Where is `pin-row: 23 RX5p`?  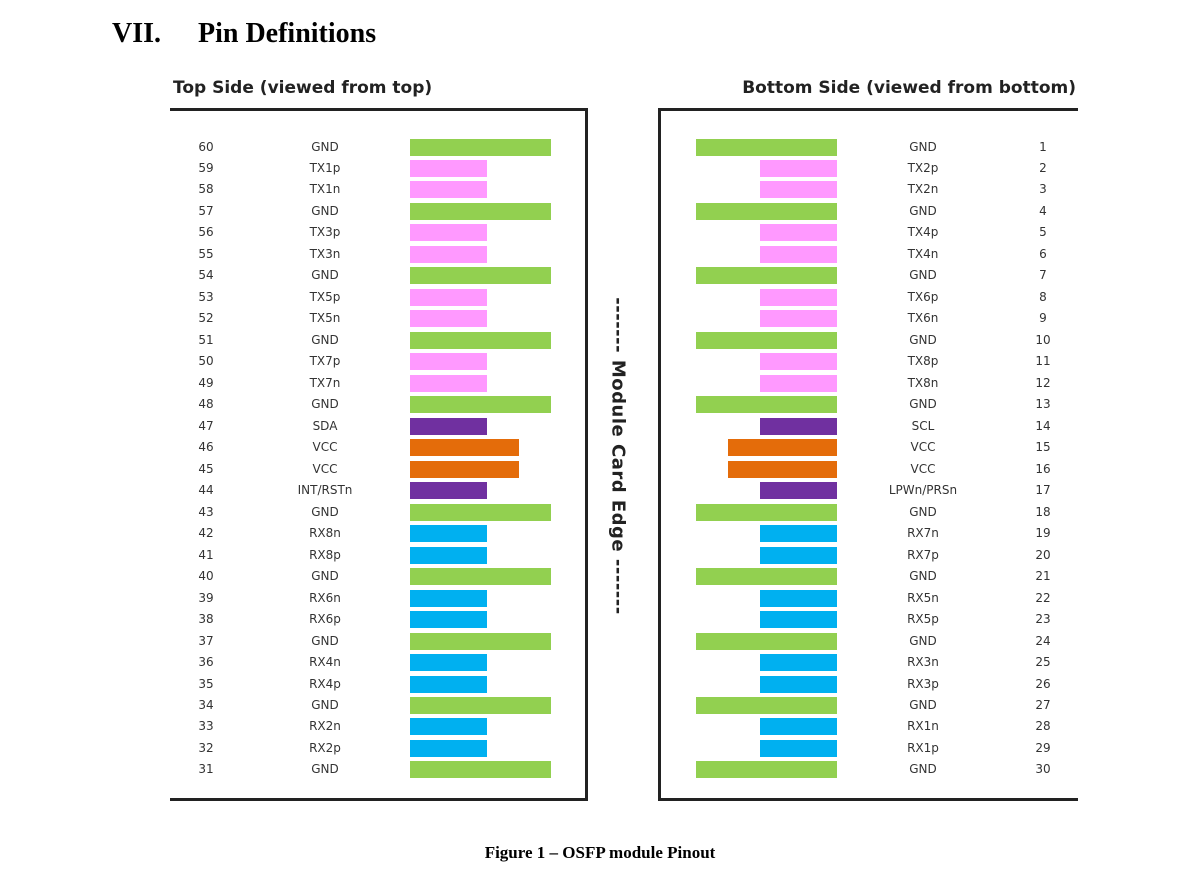
pin-row: 23 RX5p is located at coordinates (600, 620).